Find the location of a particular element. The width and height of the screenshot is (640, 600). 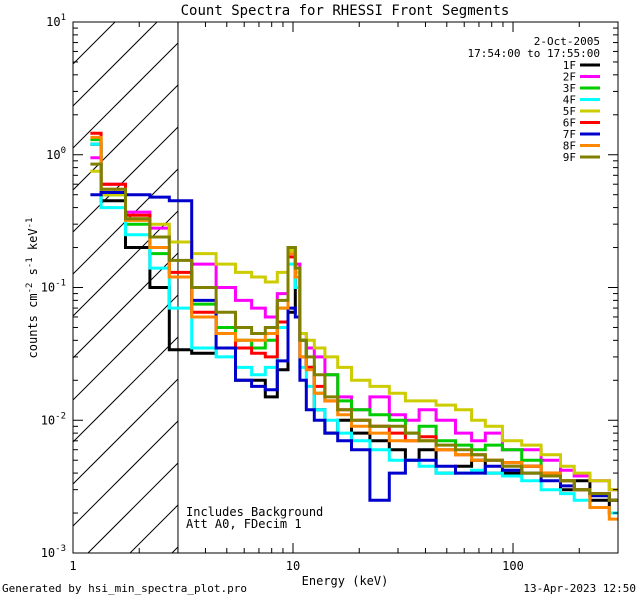

x-axis-label: Energy (keV) is located at coordinates (345, 581).